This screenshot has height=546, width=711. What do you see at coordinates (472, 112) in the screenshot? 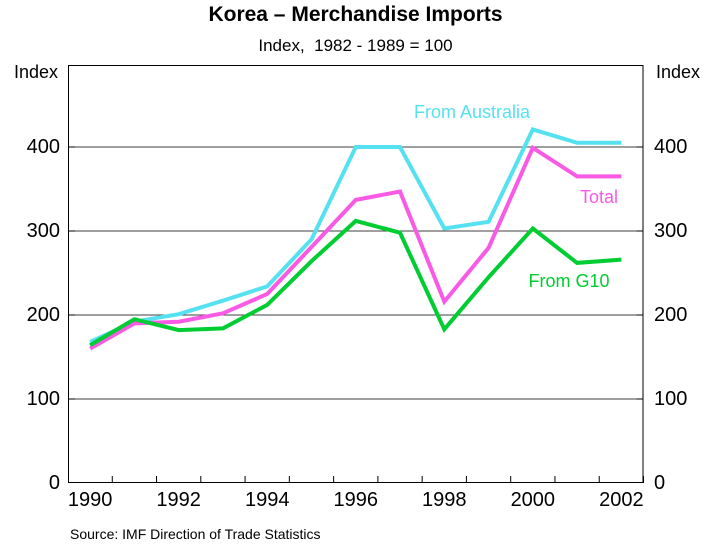
I see `series-label-from-australia: From Australia` at bounding box center [472, 112].